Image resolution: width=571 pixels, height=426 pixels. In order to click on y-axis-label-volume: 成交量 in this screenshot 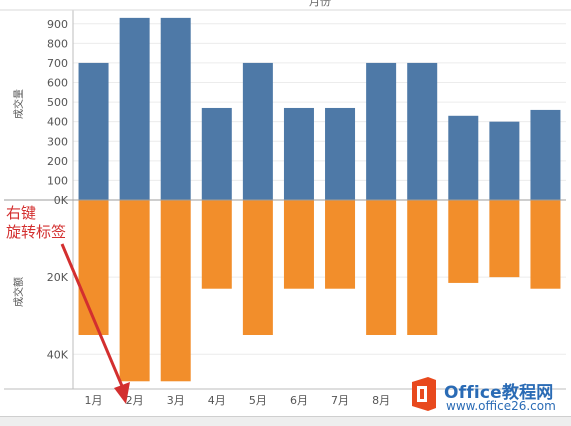, I will do `click(18, 104)`.